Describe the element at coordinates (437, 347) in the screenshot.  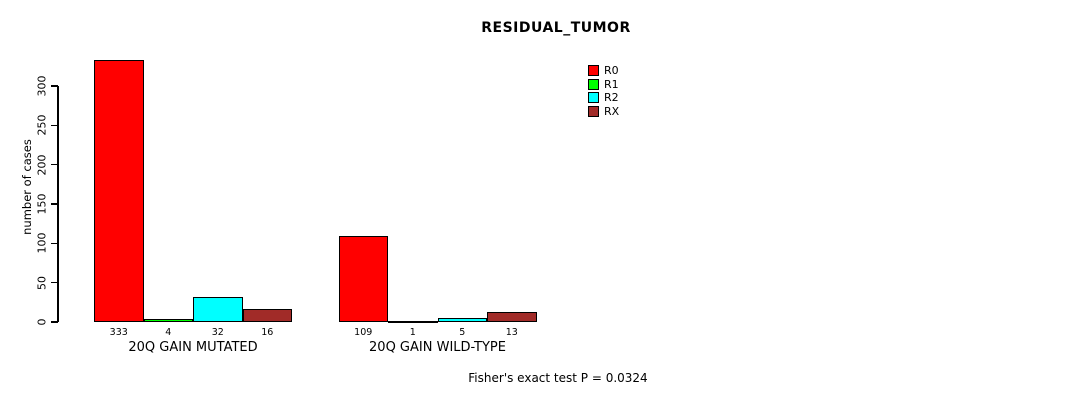
I see `group-label: 20Q GAIN WILD-TYPE` at that location.